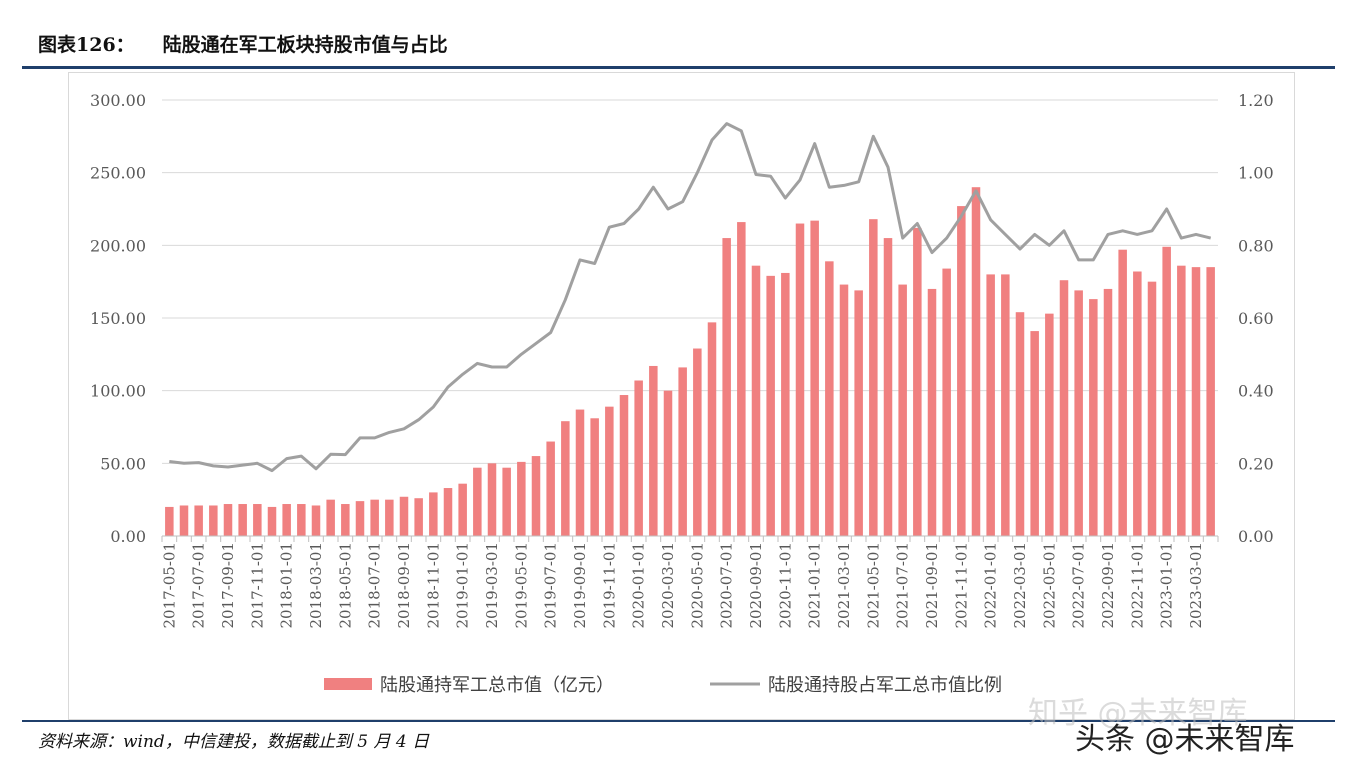 This screenshot has width=1350, height=771. Describe the element at coordinates (1079, 585) in the screenshot. I see `x-tick-label: 2022-07-01` at that location.